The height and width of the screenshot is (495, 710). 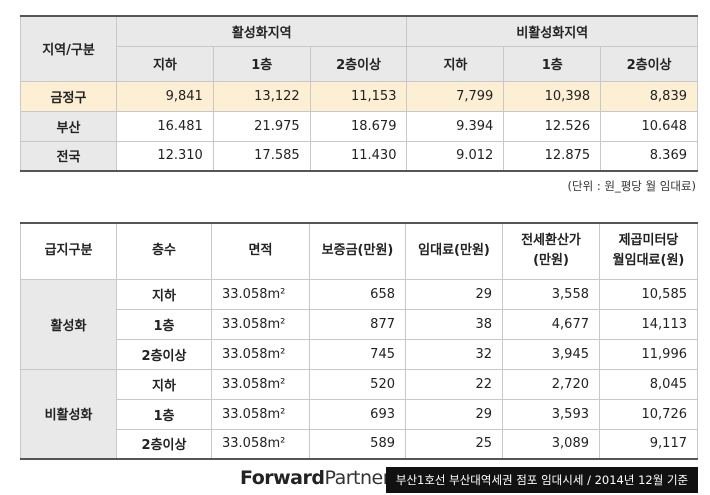 I want to click on header-line: 면적, so click(x=260, y=251).